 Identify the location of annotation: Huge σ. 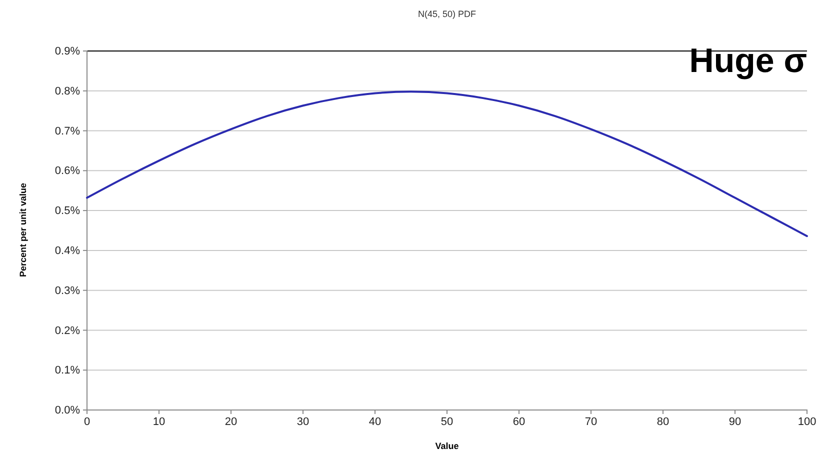
(748, 61).